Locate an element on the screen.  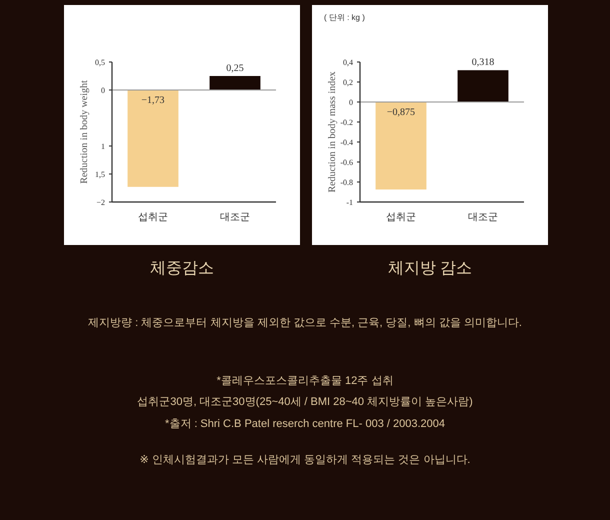
text: 체중감소 is located at coordinates (182, 268).